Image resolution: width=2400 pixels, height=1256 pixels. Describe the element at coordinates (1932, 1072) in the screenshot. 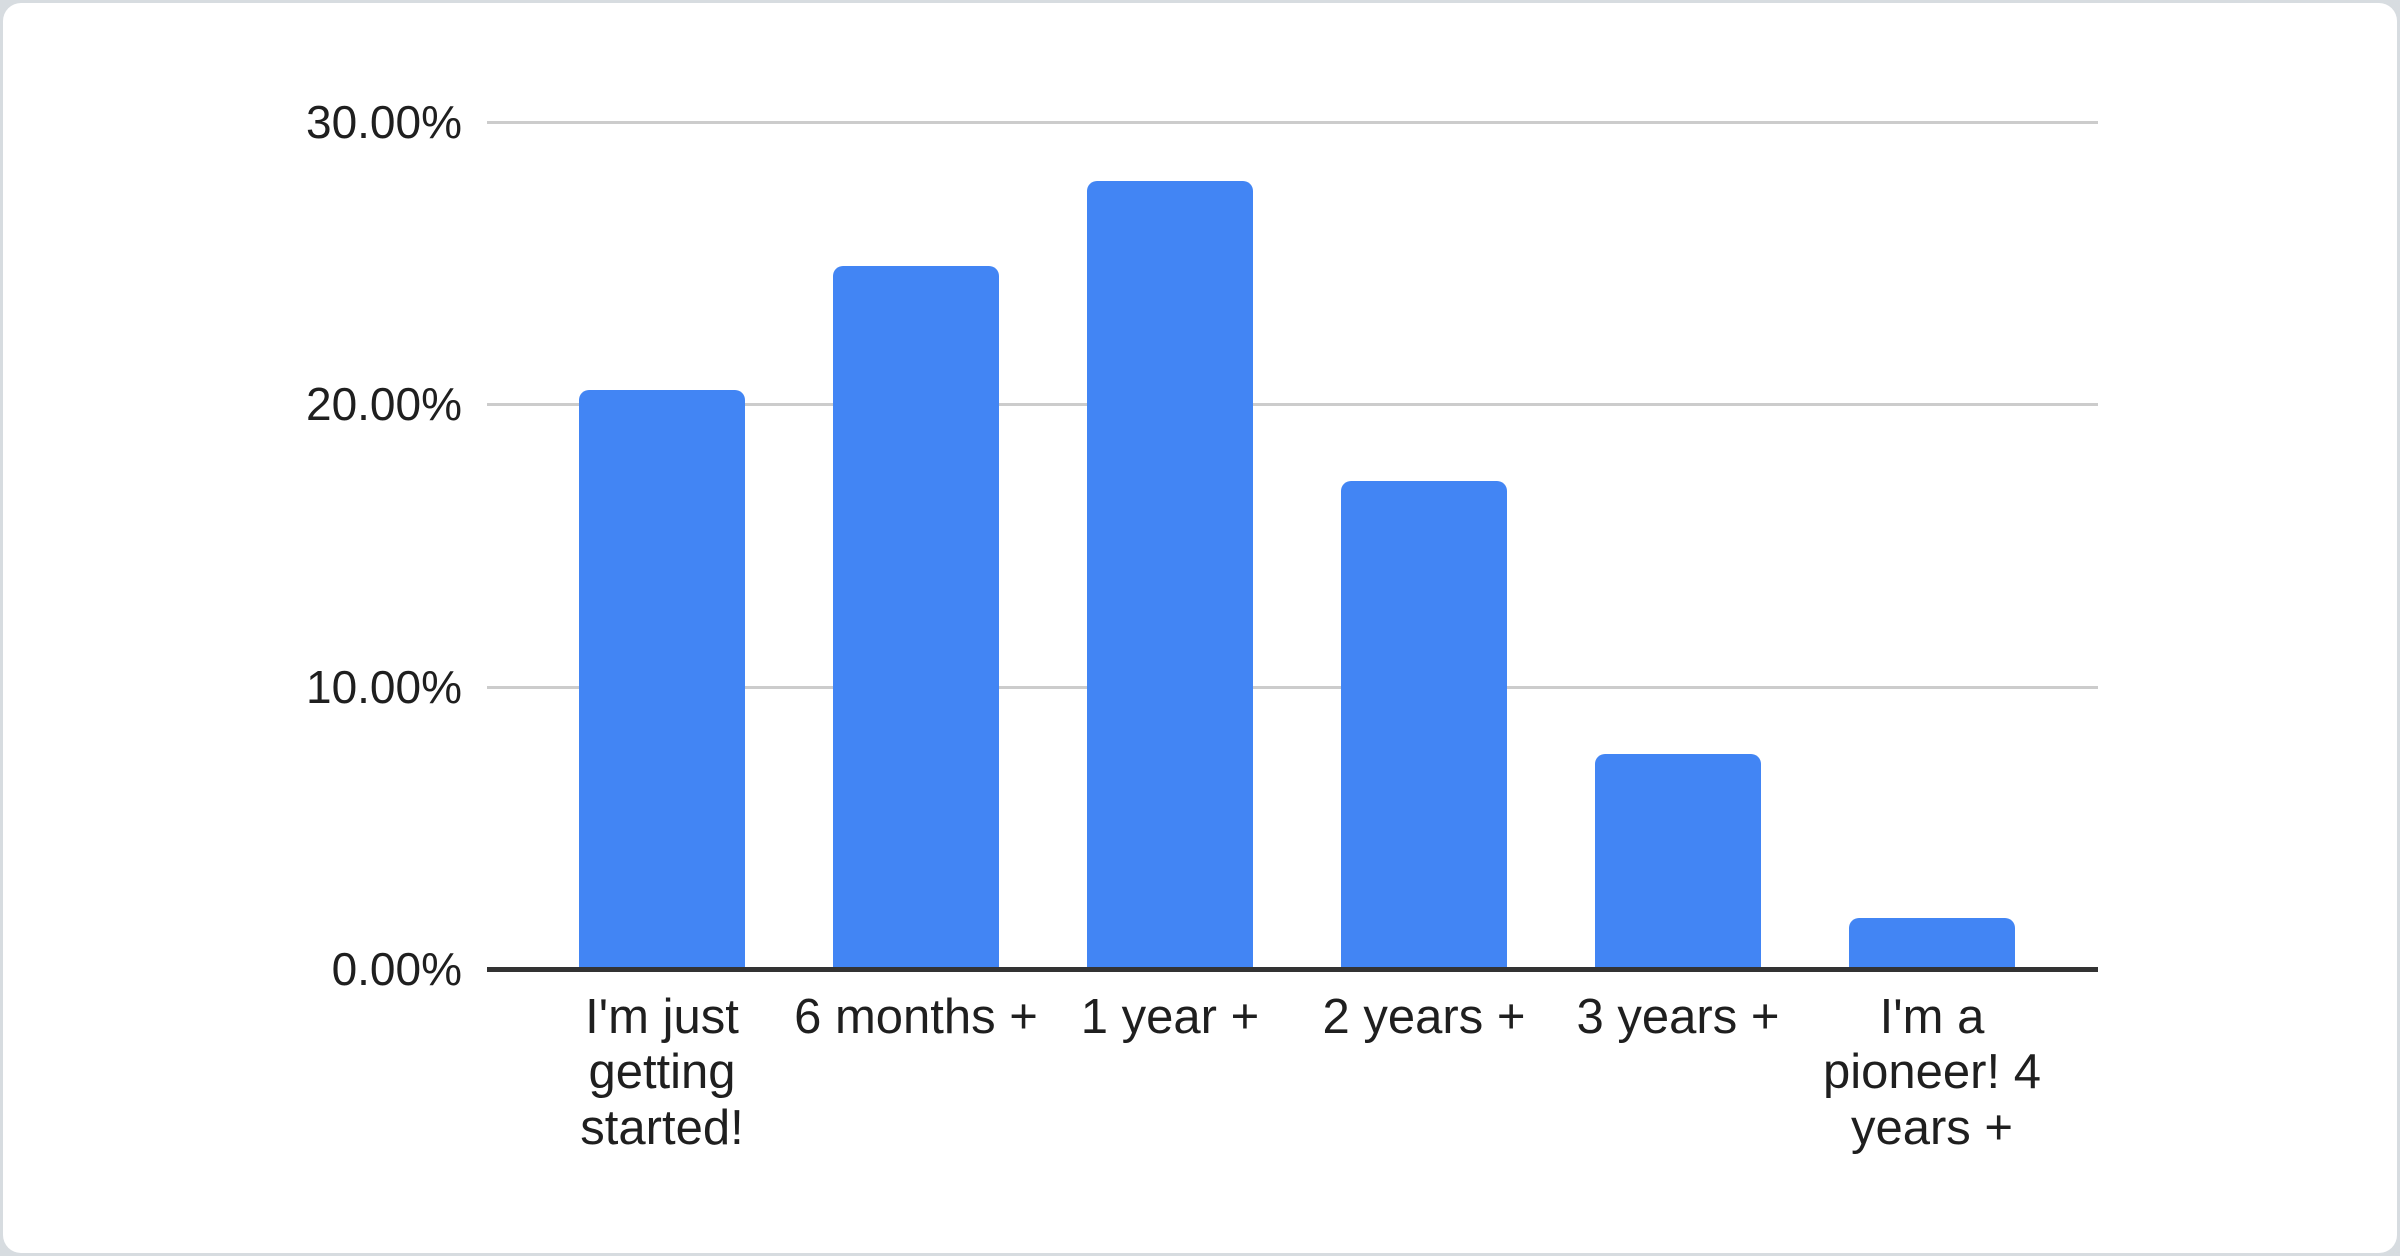

I see `x-category-label: I'm a pioneer! 4 years +` at that location.